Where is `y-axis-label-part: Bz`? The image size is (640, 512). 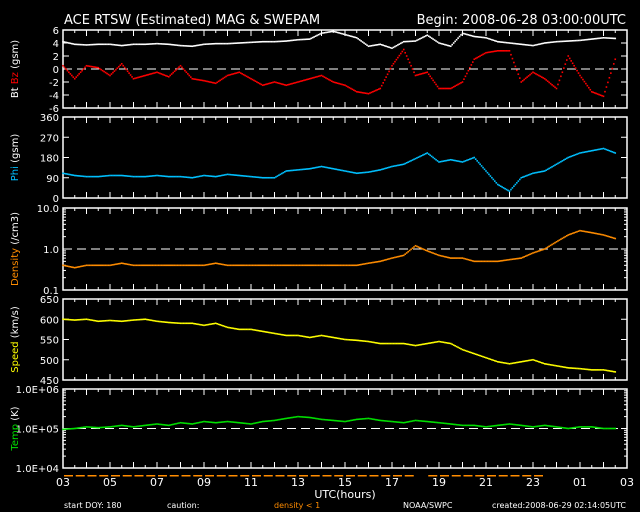 y-axis-label-part: Bz is located at coordinates (15, 79).